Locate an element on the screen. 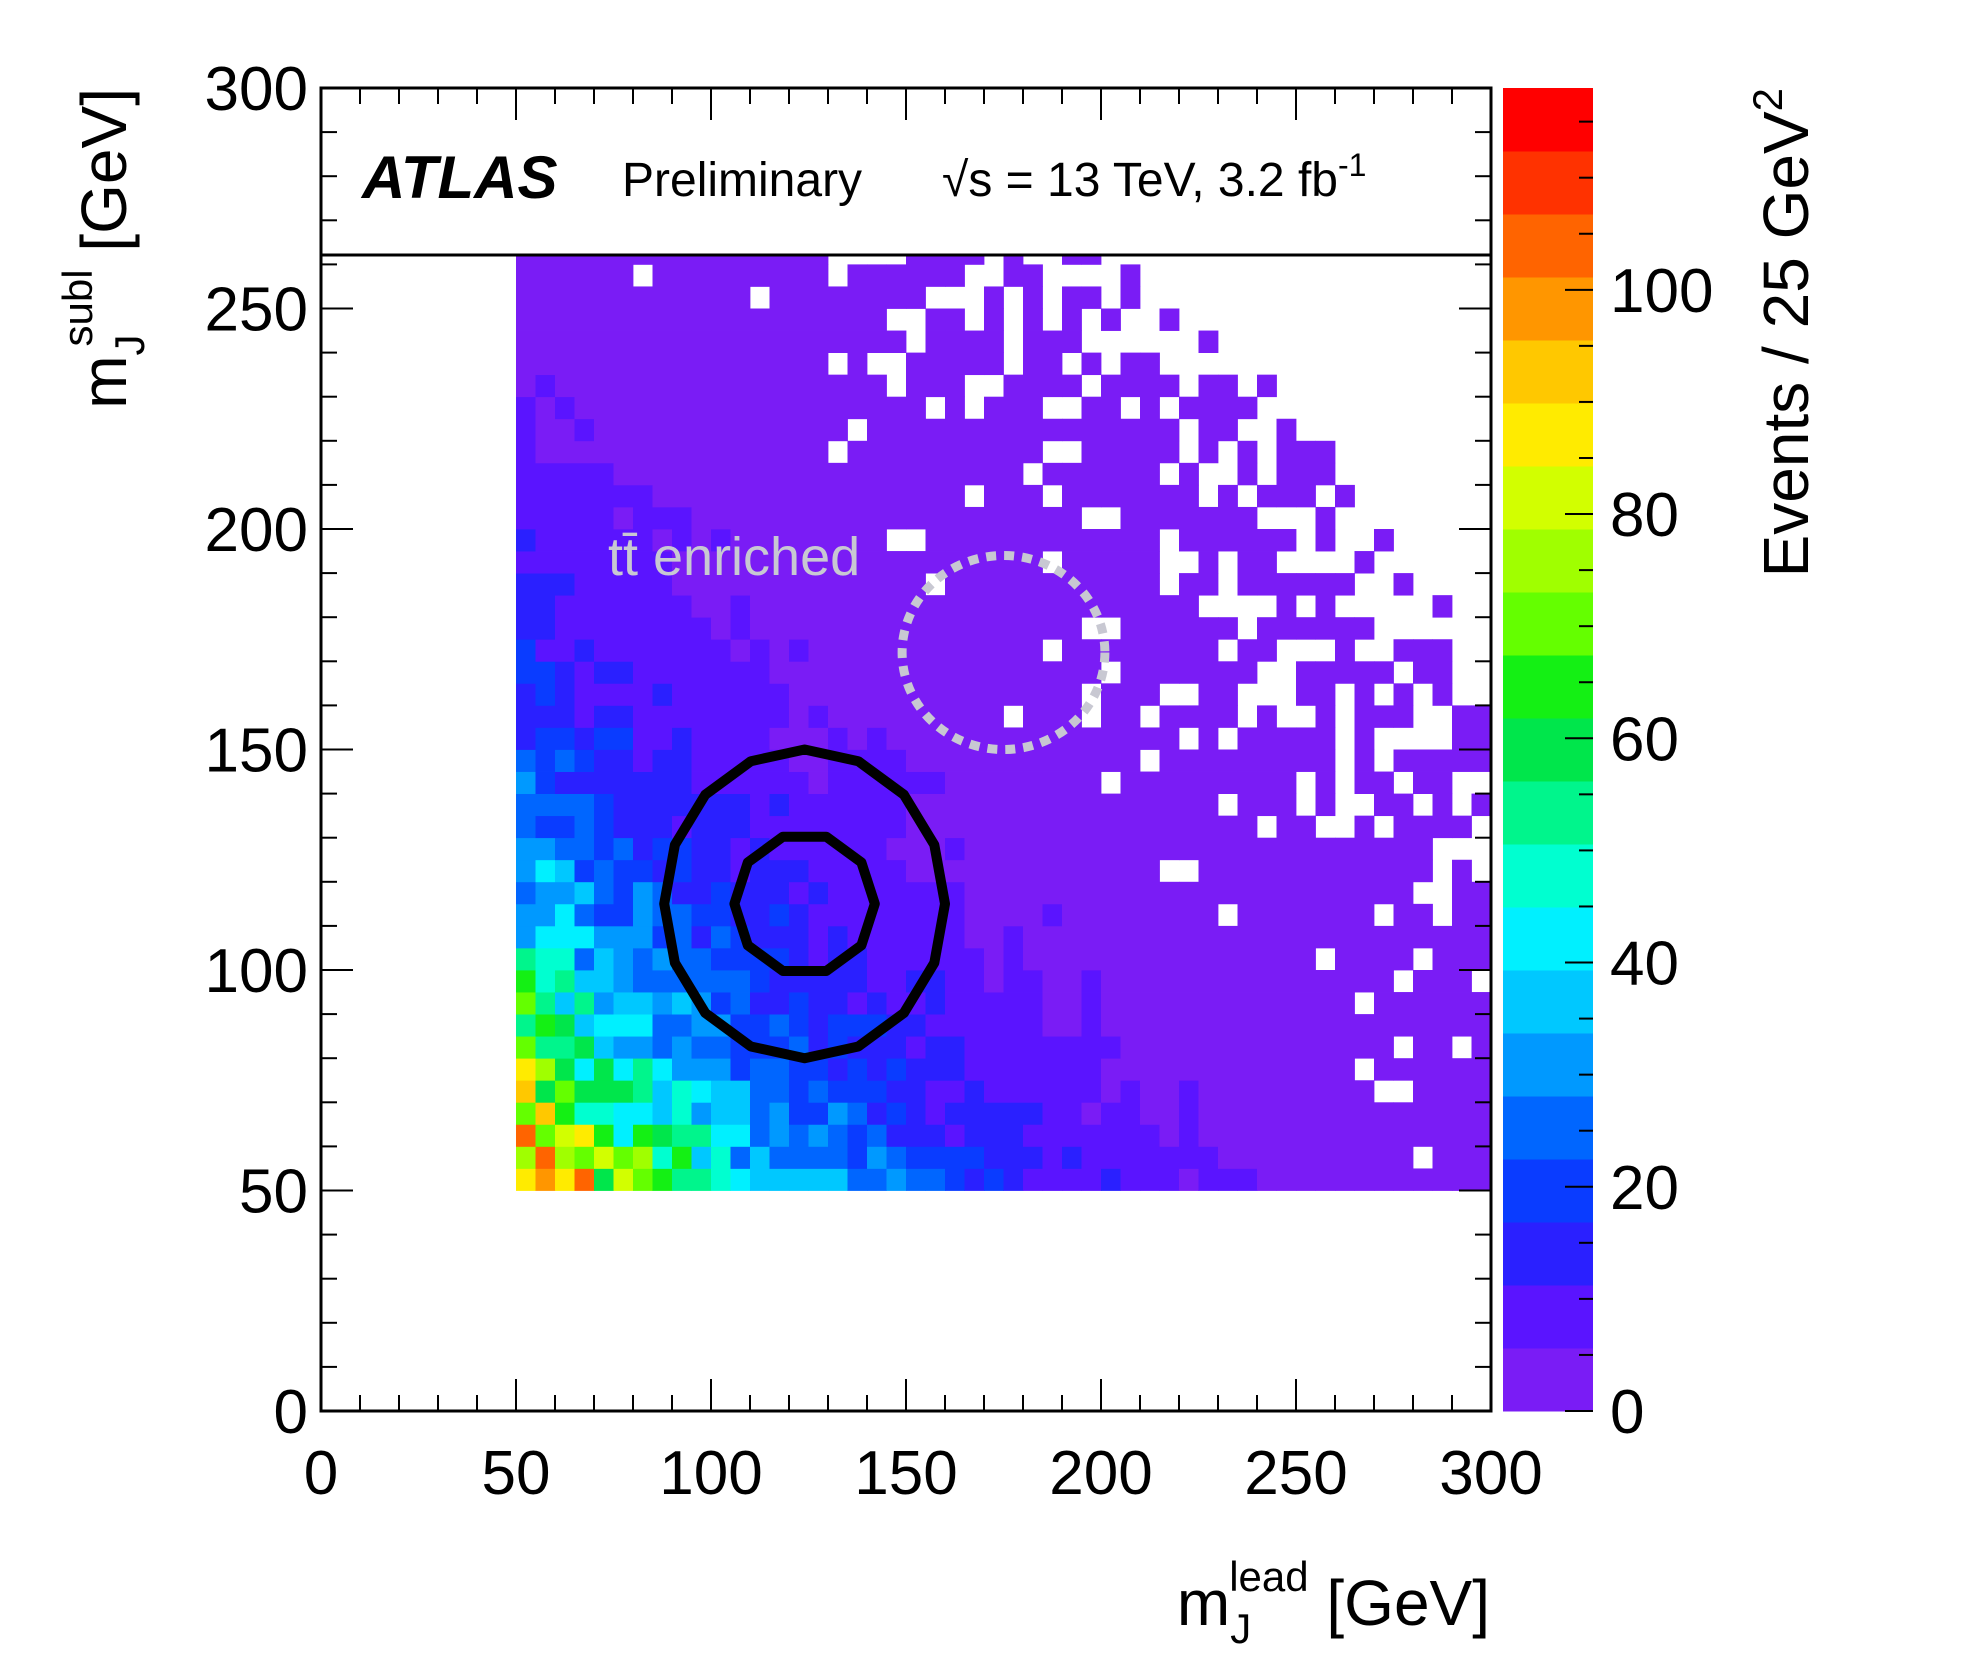  x-title-sub: J is located at coordinates (1240, 1628).